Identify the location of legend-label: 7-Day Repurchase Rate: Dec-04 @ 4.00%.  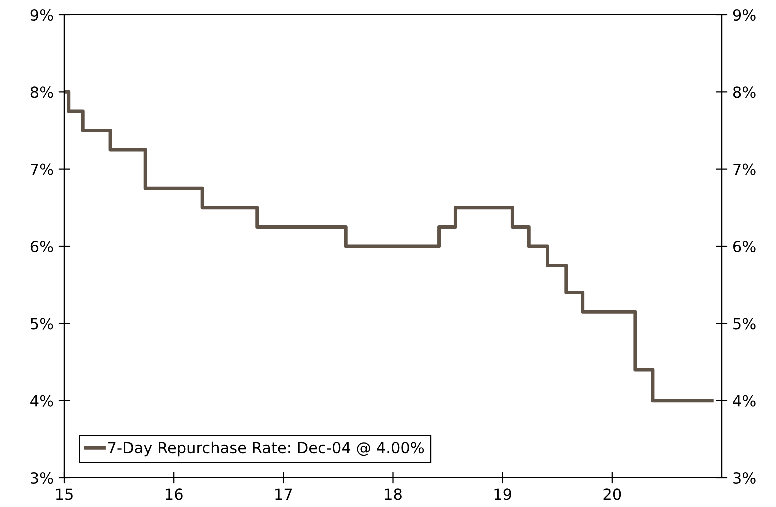
(266, 449).